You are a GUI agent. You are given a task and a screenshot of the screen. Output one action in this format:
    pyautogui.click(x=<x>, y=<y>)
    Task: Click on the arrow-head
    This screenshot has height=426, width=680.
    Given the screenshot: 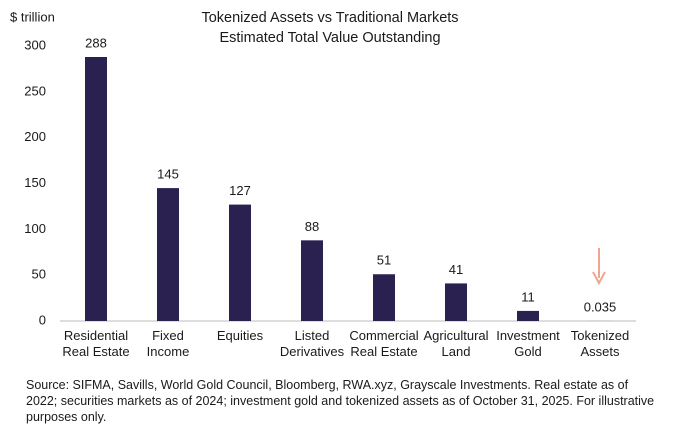 What is the action you would take?
    pyautogui.click(x=599, y=278)
    